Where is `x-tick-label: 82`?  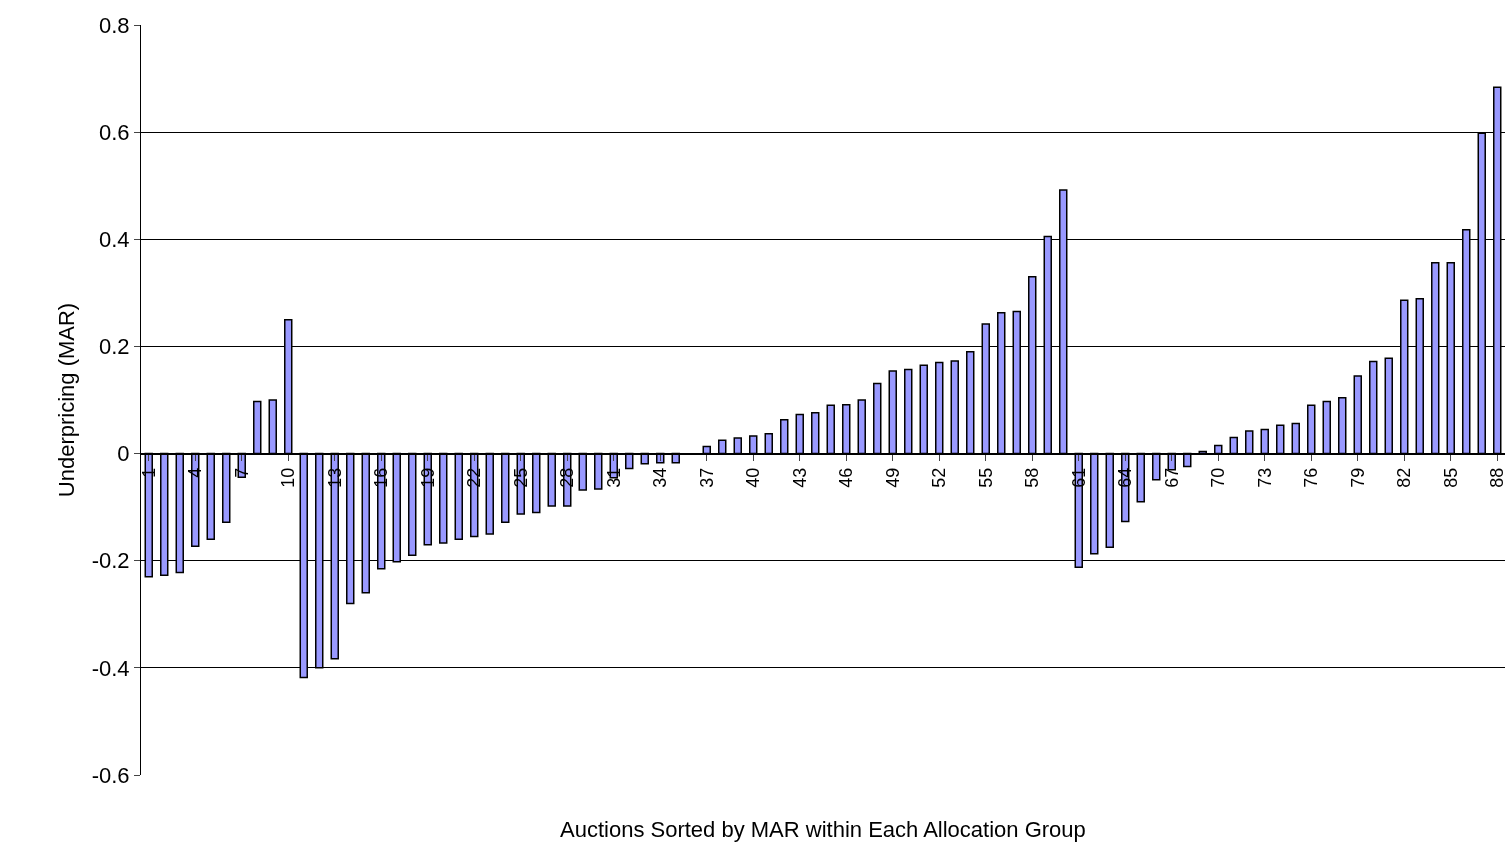 x-tick-label: 82 is located at coordinates (1404, 477).